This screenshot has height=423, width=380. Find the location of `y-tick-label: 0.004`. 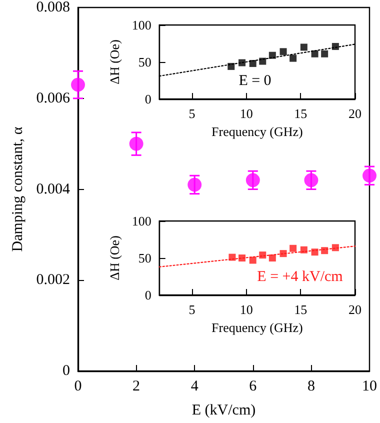

y-tick-label: 0.004 is located at coordinates (53, 189).